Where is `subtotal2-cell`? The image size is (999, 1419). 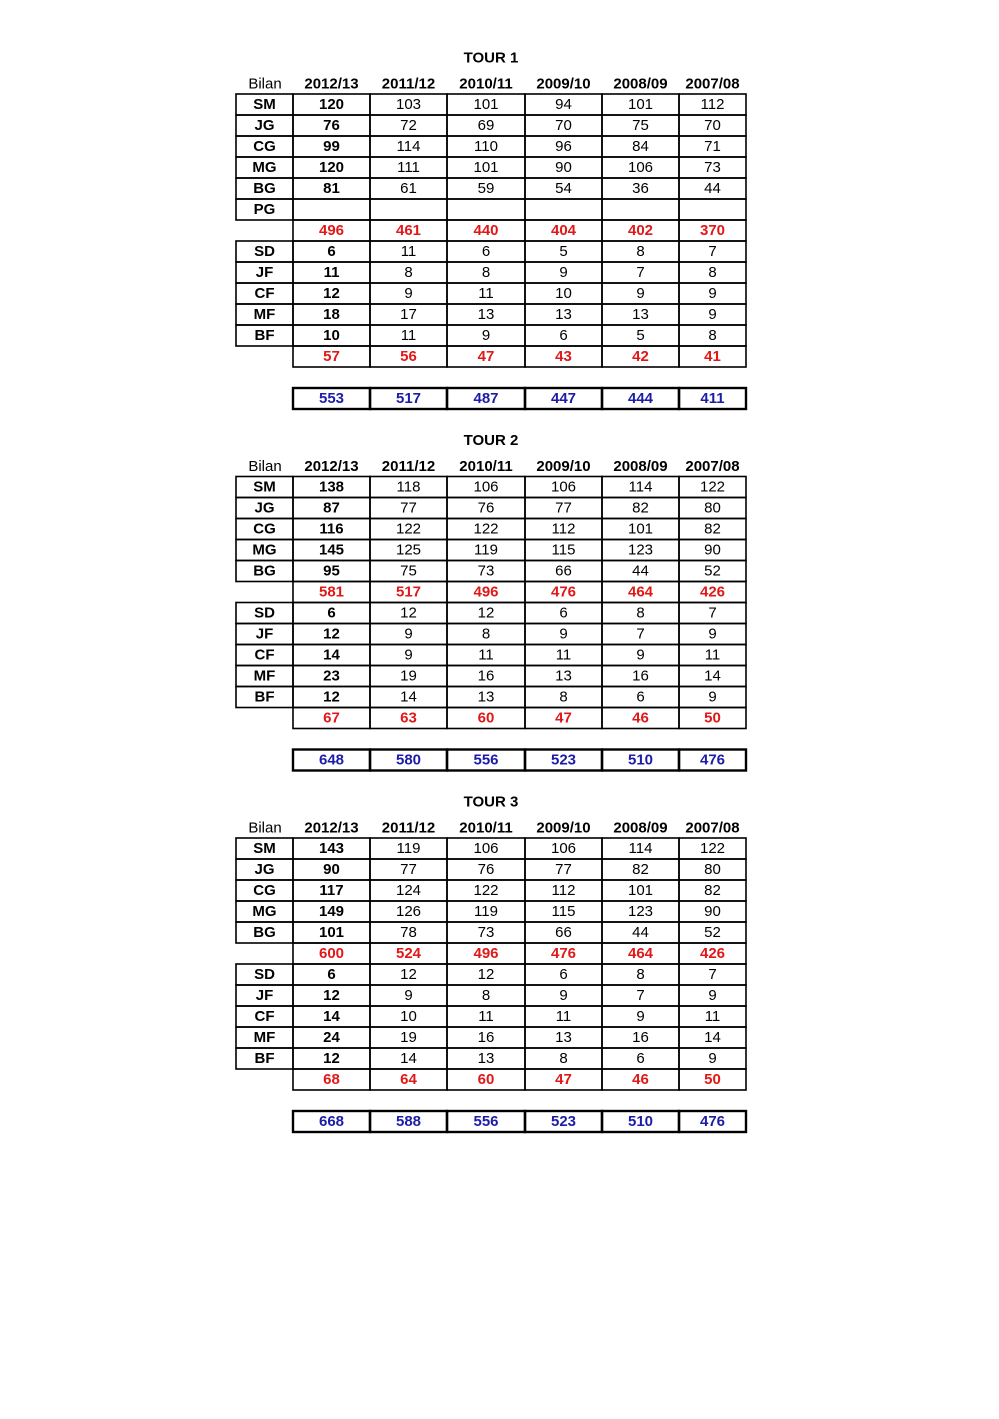
subtotal2-cell is located at coordinates (712, 356).